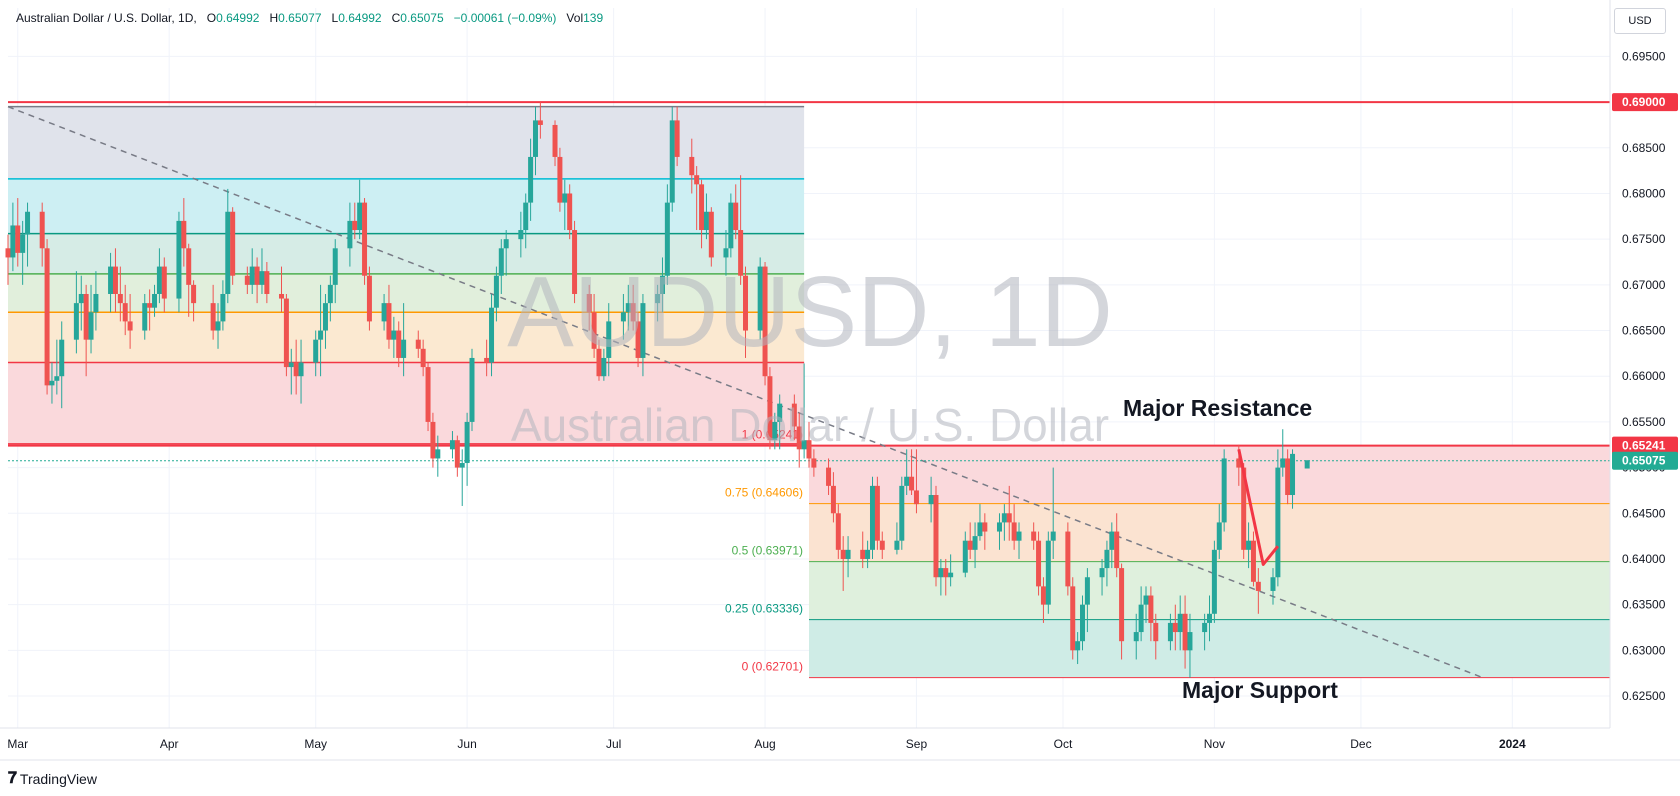  I want to click on price-label-text: 0.65075, so click(1644, 461).